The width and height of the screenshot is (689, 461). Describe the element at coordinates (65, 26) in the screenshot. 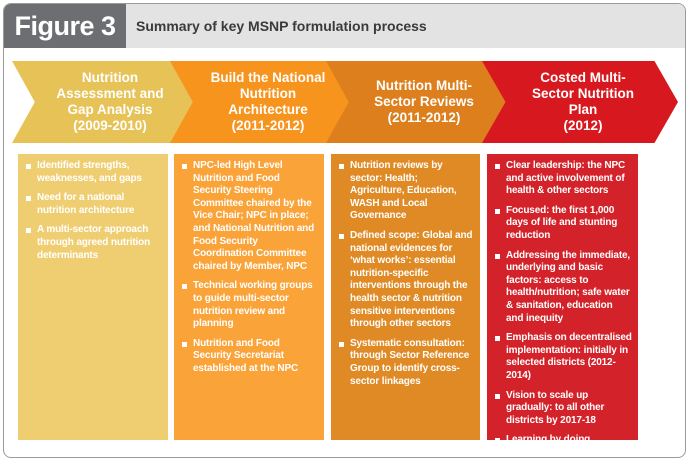

I see `figure-label: Figure 3` at that location.